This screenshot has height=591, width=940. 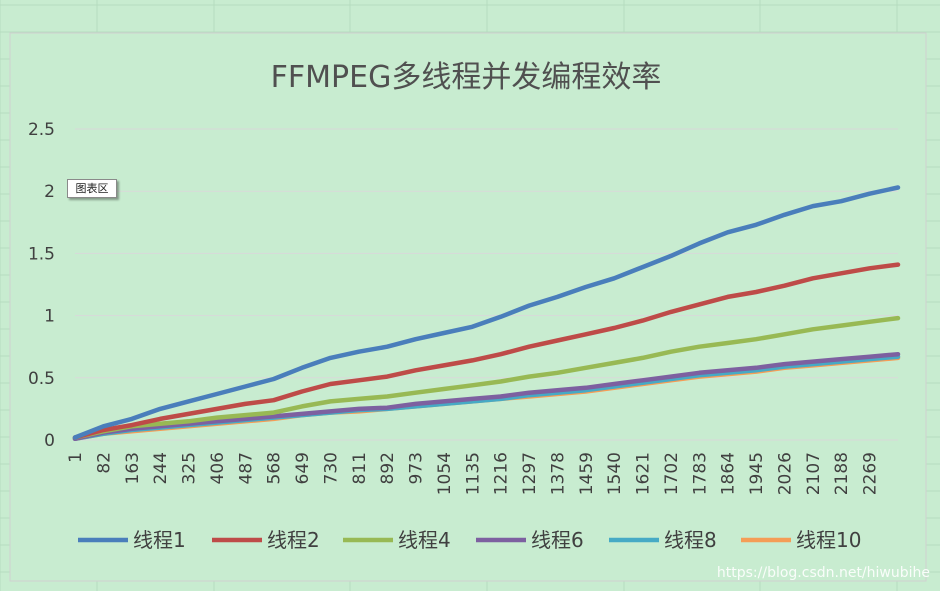 What do you see at coordinates (331, 468) in the screenshot?
I see `x-tick-label: 730` at bounding box center [331, 468].